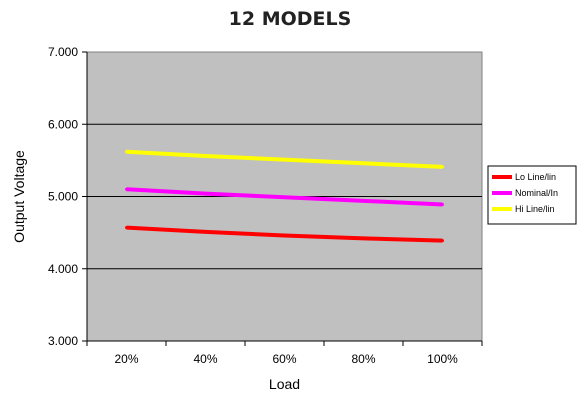 The image size is (580, 401). I want to click on x-tick-label: 80%, so click(363, 359).